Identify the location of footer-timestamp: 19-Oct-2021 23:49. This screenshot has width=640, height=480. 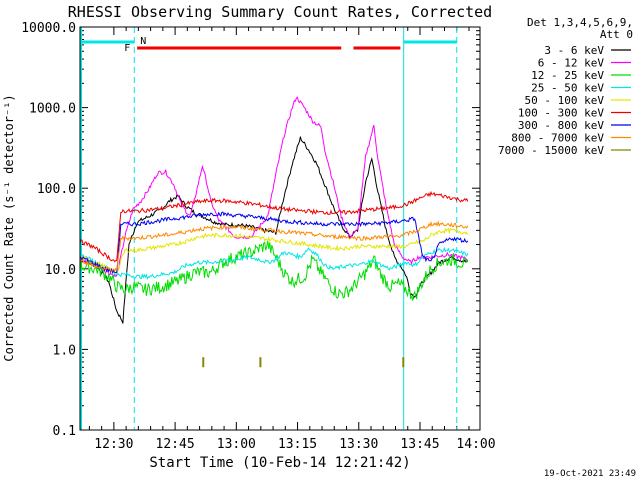
(590, 474).